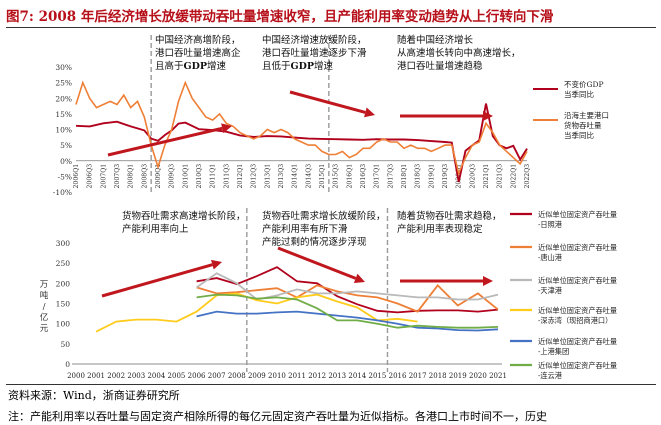  I want to click on x-tick-label: 2001, so click(96, 376).